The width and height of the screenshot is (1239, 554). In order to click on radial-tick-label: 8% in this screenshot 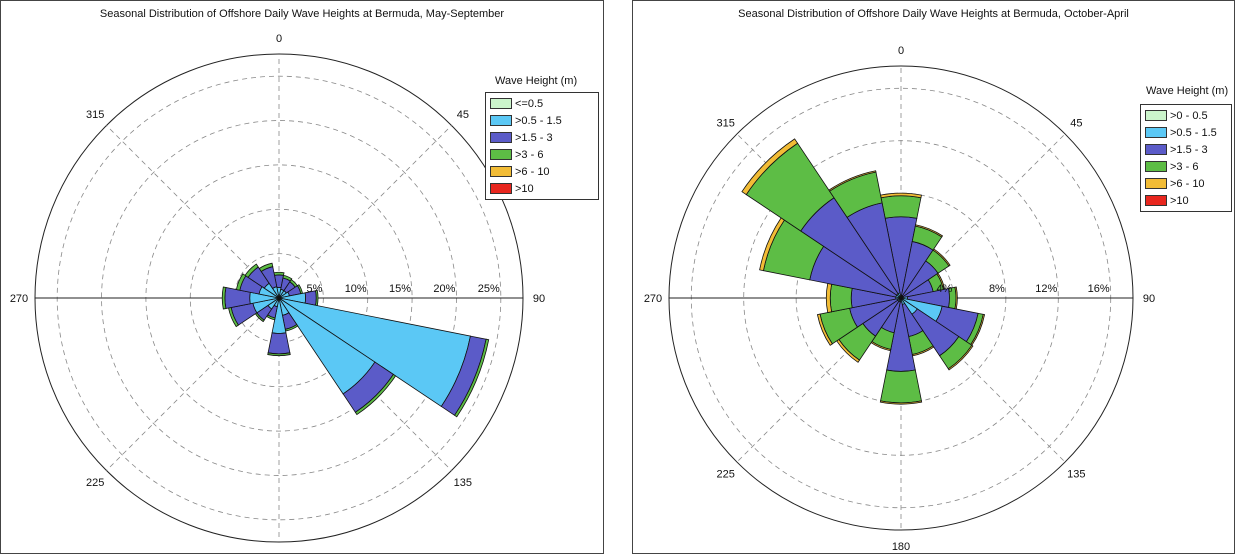, I will do `click(997, 289)`.